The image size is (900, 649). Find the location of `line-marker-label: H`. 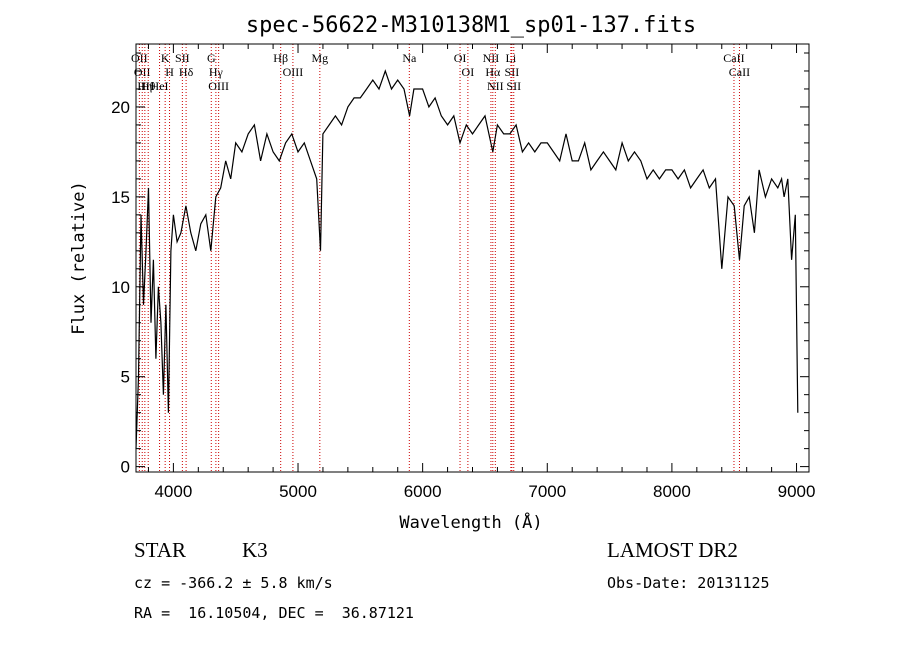

line-marker-label: H is located at coordinates (169, 72).